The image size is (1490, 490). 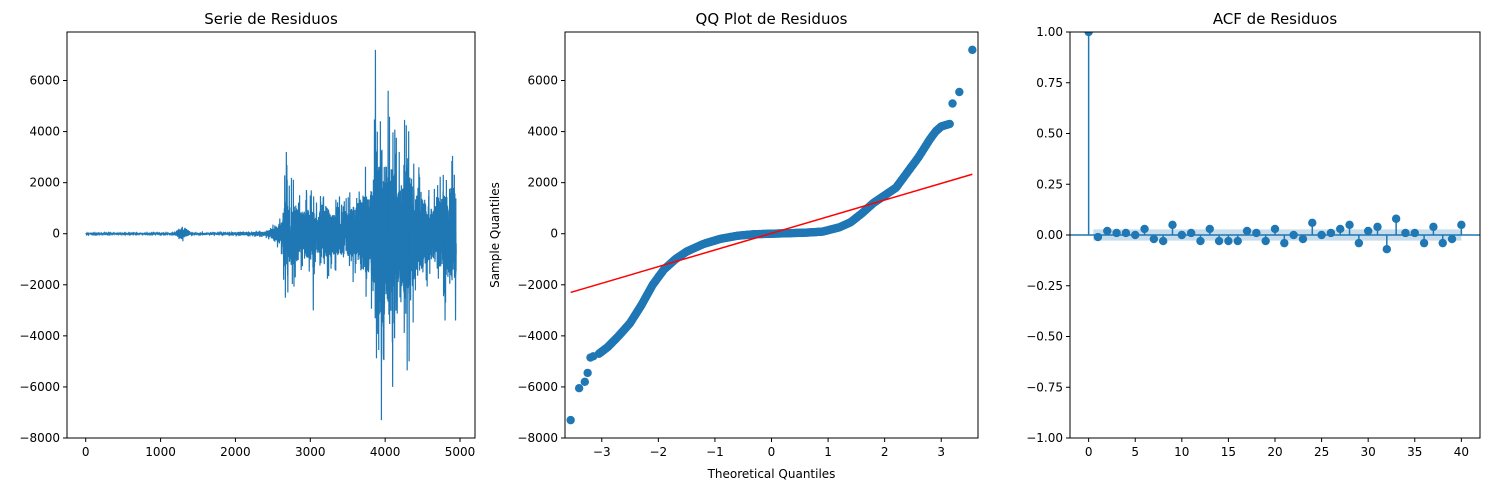 I want to click on x-tick-label: 4000, so click(x=385, y=452).